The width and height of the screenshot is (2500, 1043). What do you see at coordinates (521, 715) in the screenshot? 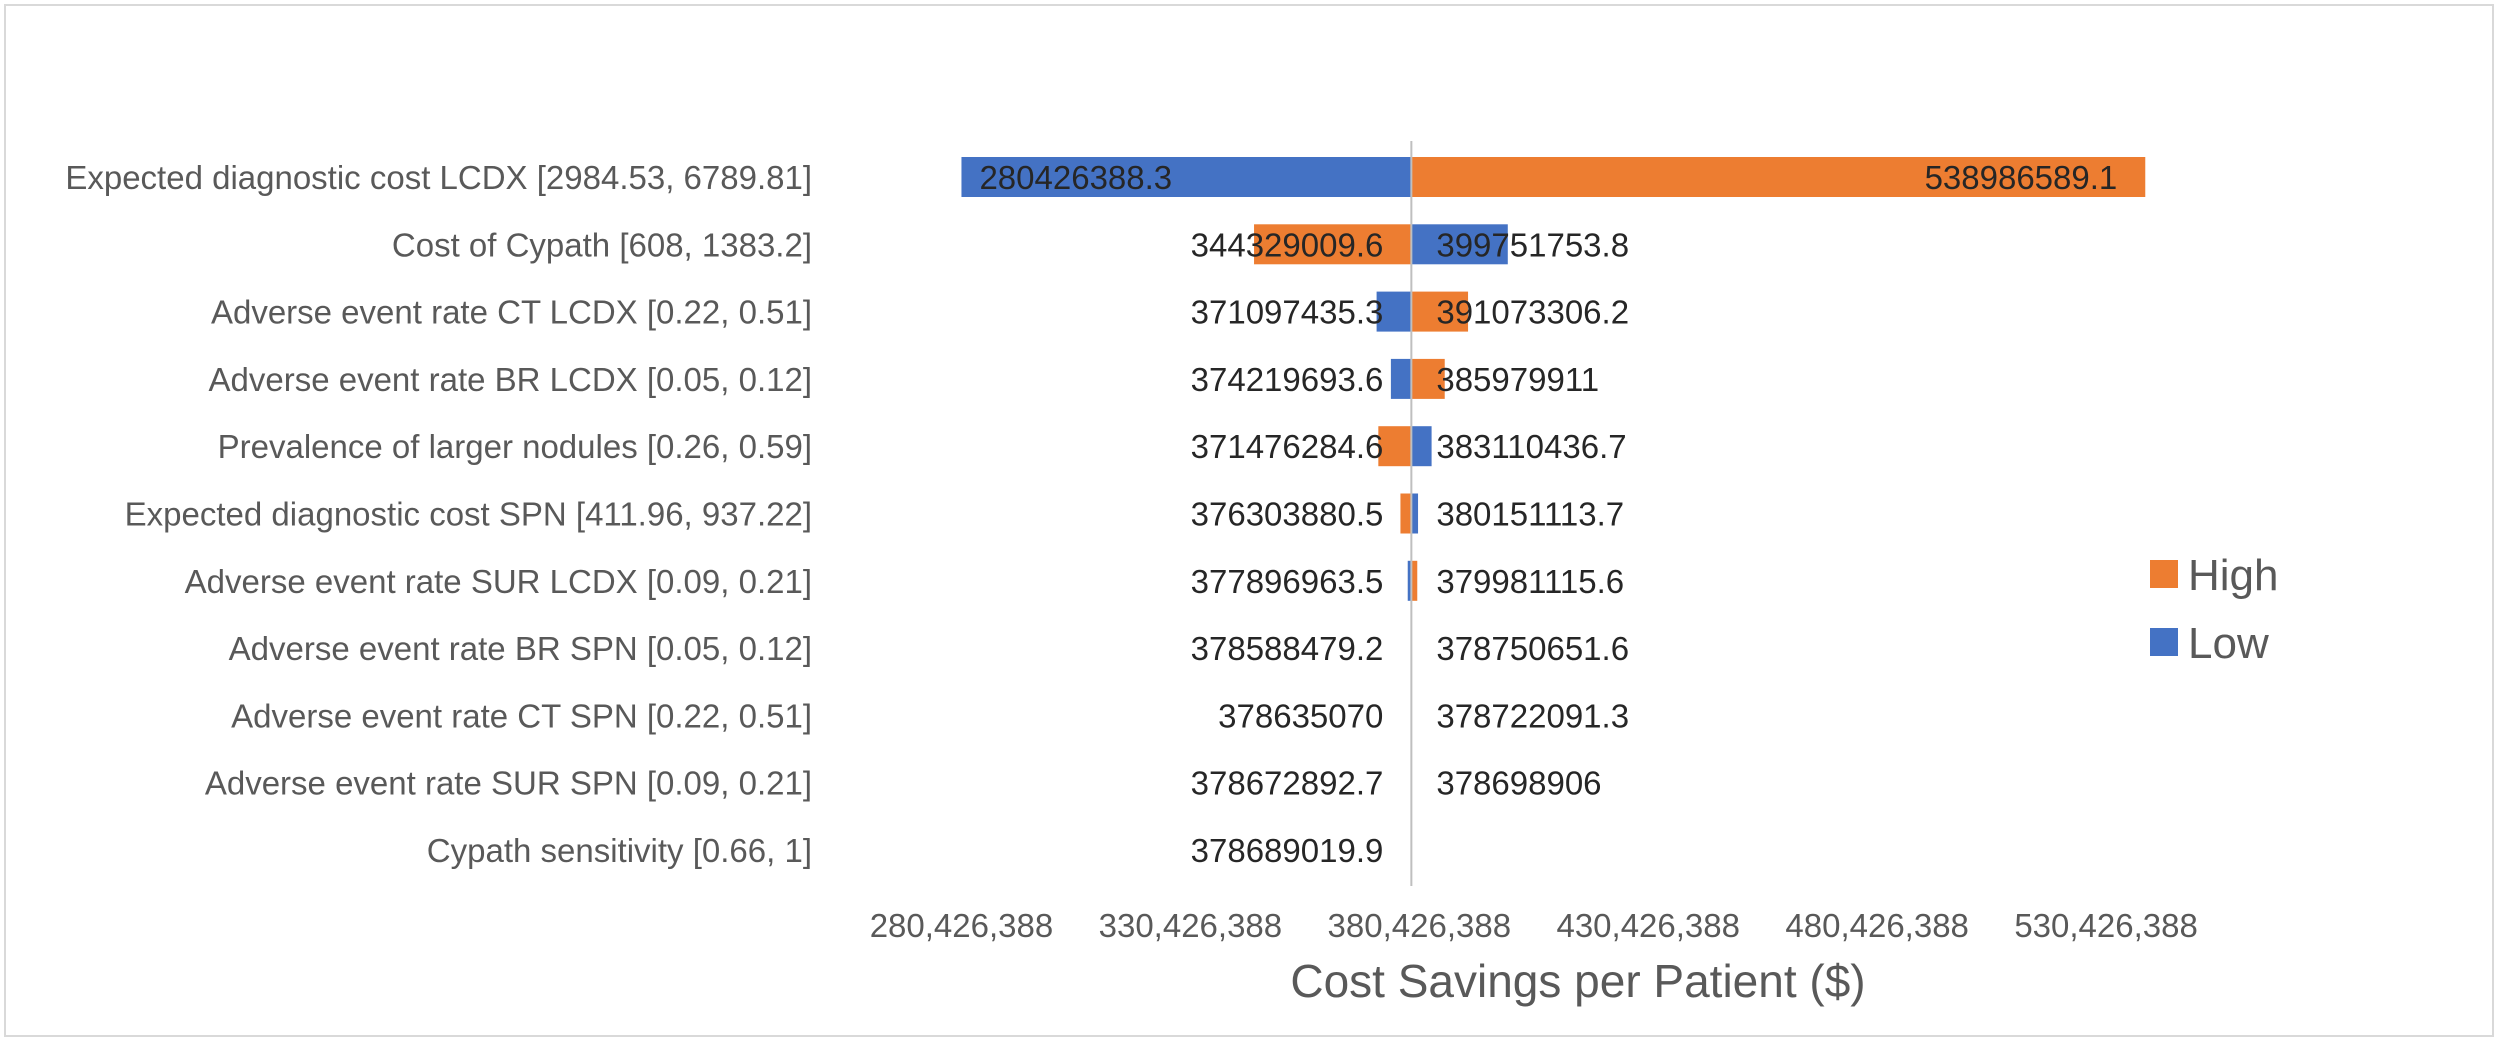
I see `category-label: Adverse event rate CT SPN [0.22, 0.51]` at bounding box center [521, 715].